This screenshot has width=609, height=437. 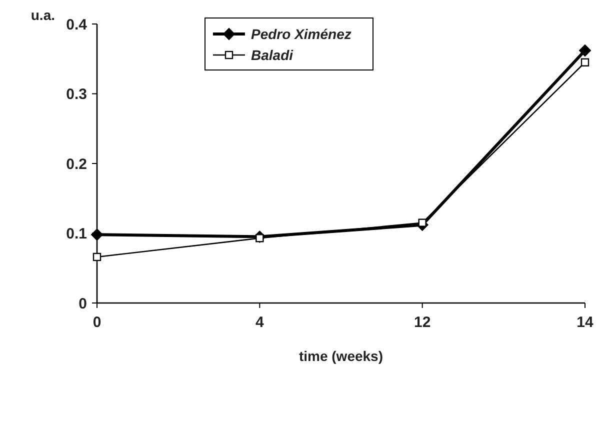 I want to click on legend-label: Pedro Ximénez, so click(x=301, y=34).